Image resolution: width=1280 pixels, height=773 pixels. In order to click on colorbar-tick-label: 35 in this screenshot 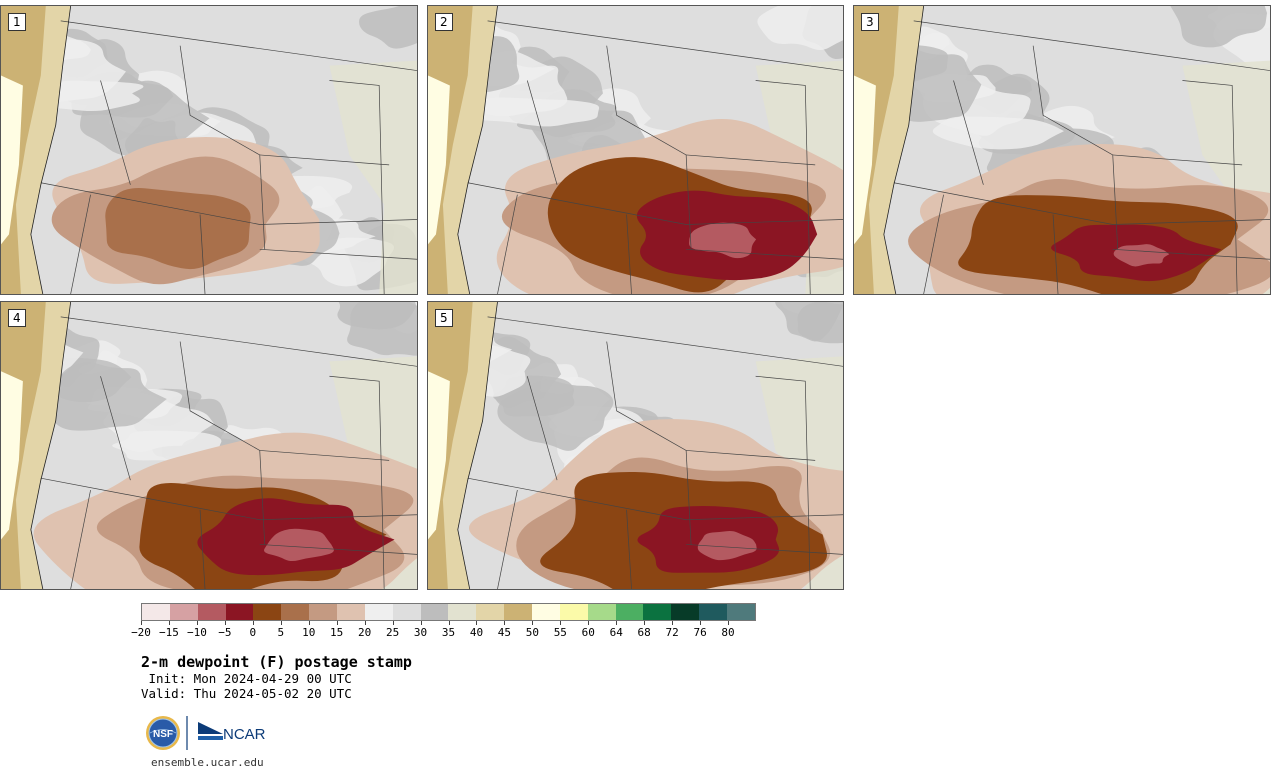, I will do `click(448, 632)`.